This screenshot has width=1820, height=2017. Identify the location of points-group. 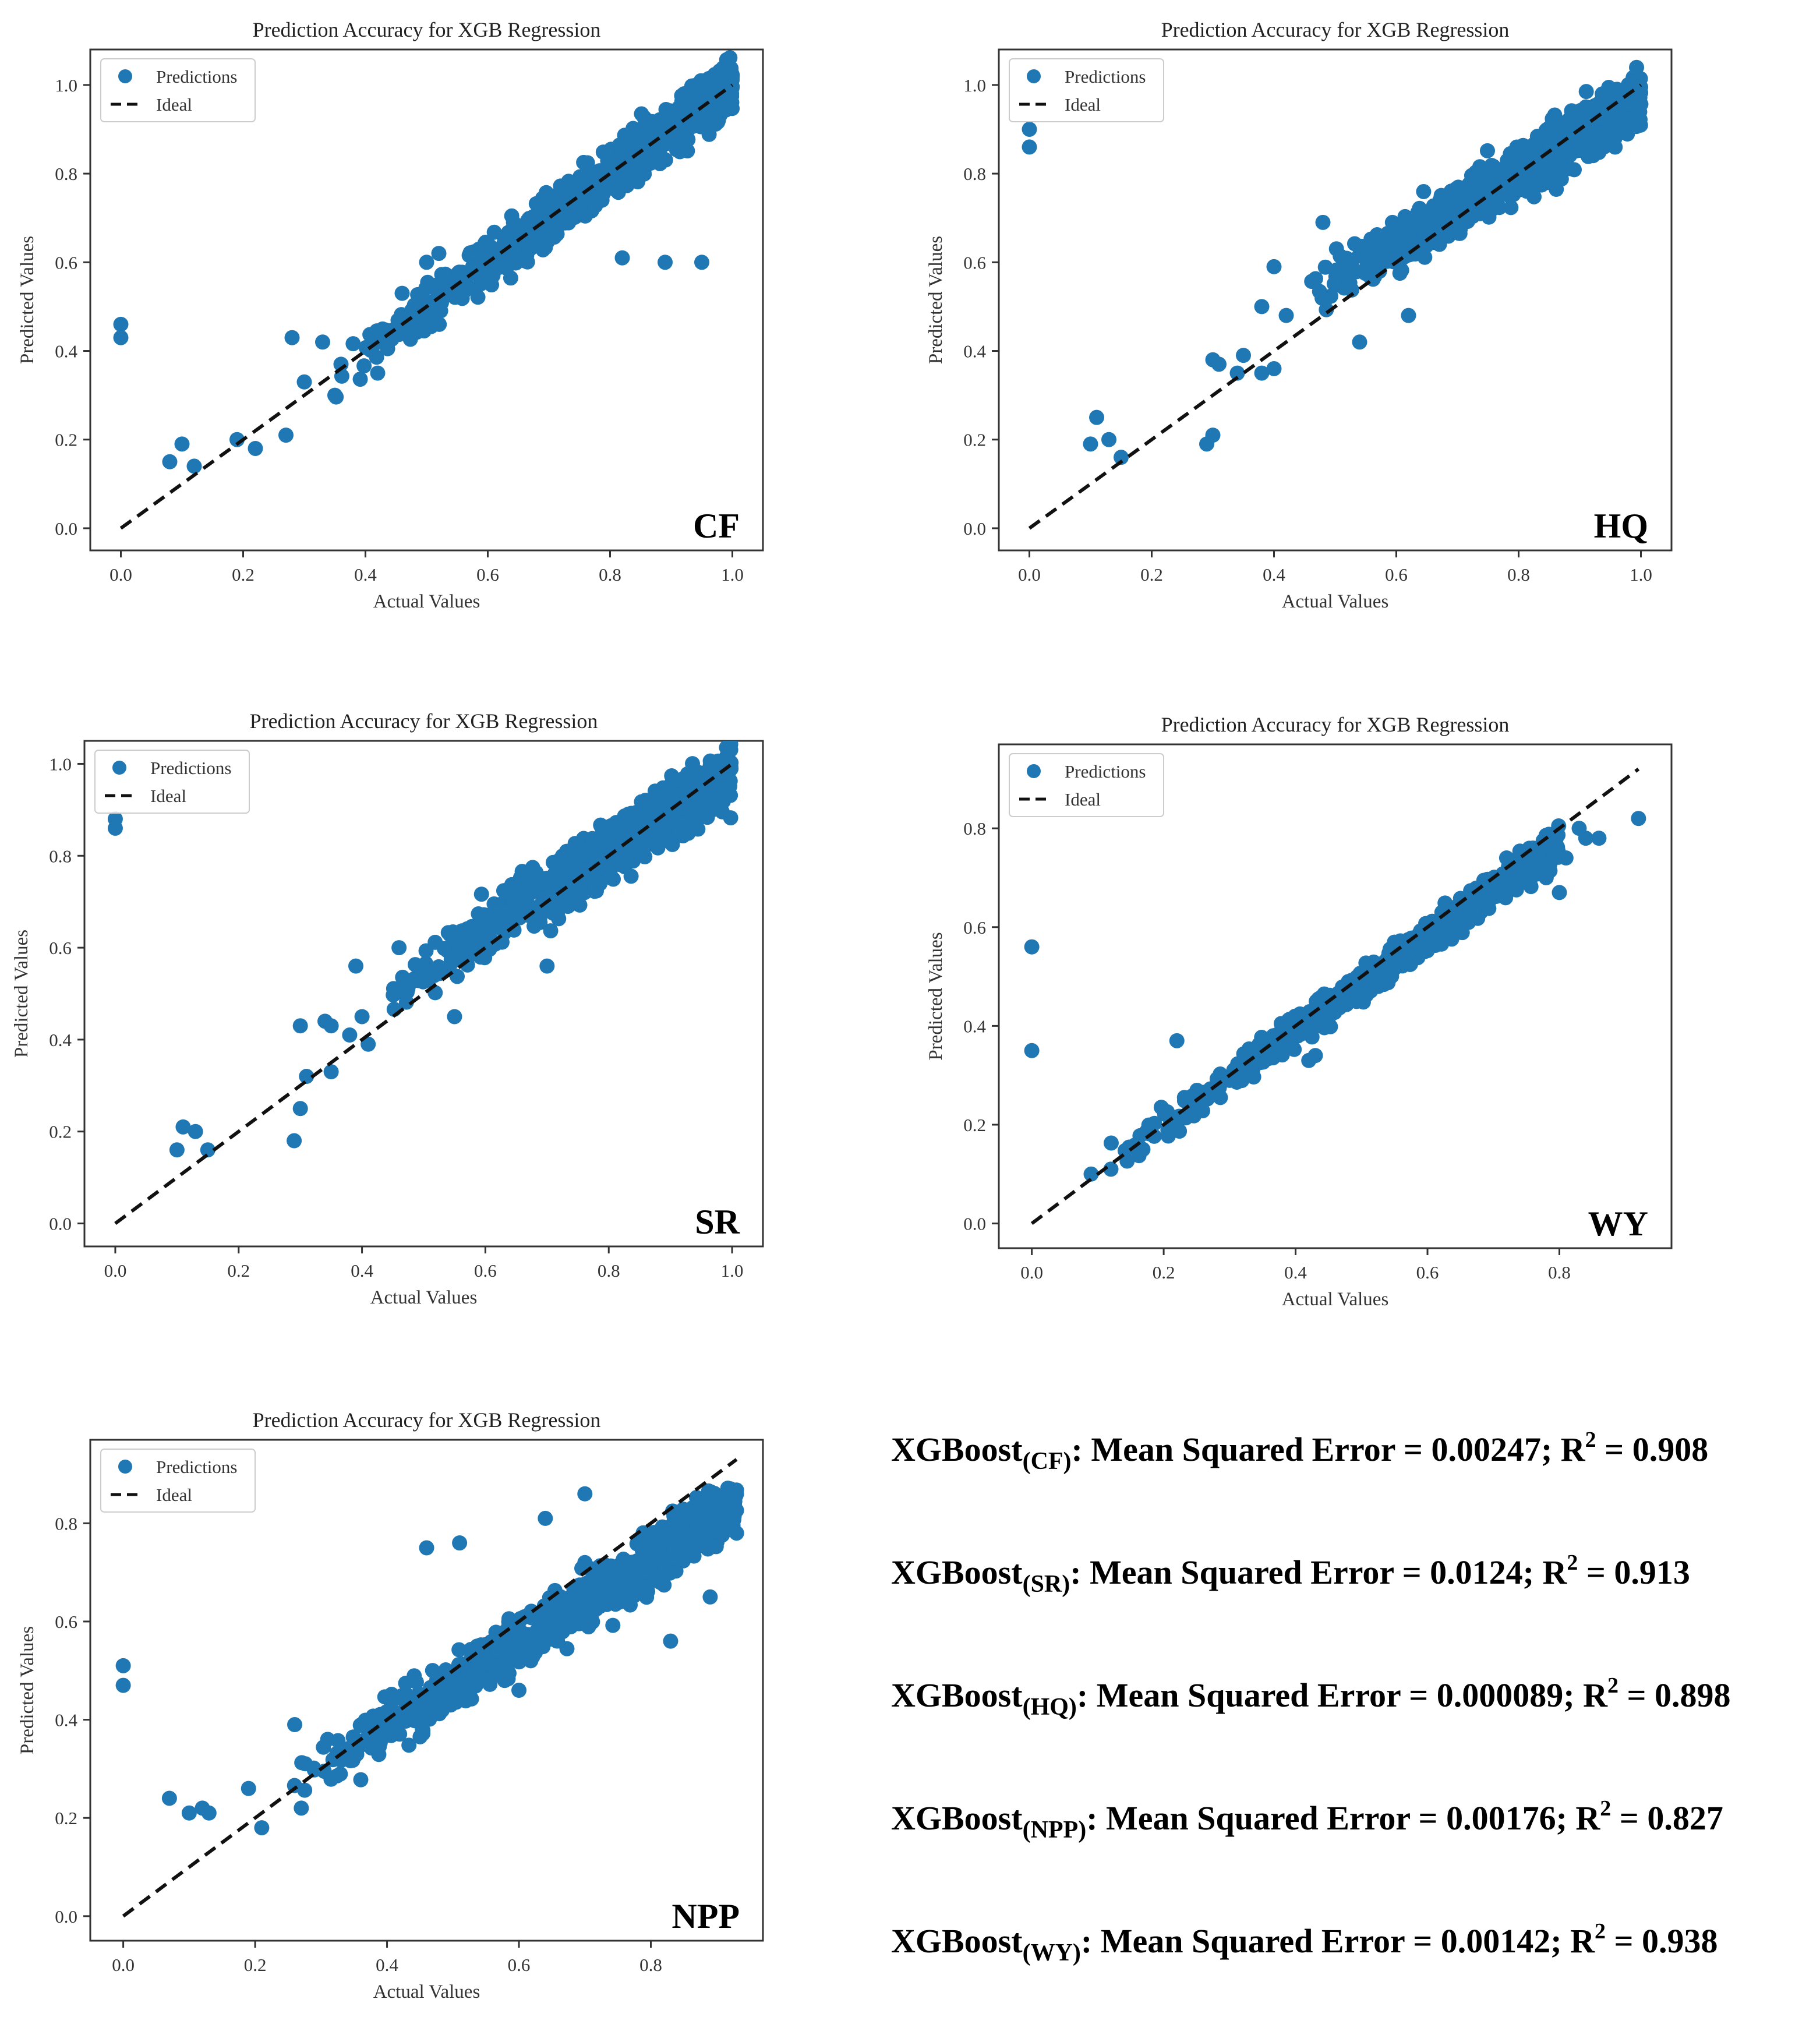
(1335, 262).